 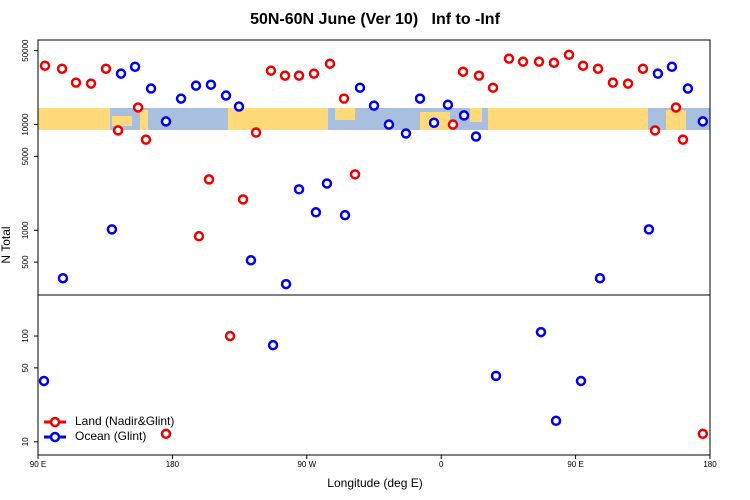 I want to click on y-tick-label: 1000, so click(x=25, y=230).